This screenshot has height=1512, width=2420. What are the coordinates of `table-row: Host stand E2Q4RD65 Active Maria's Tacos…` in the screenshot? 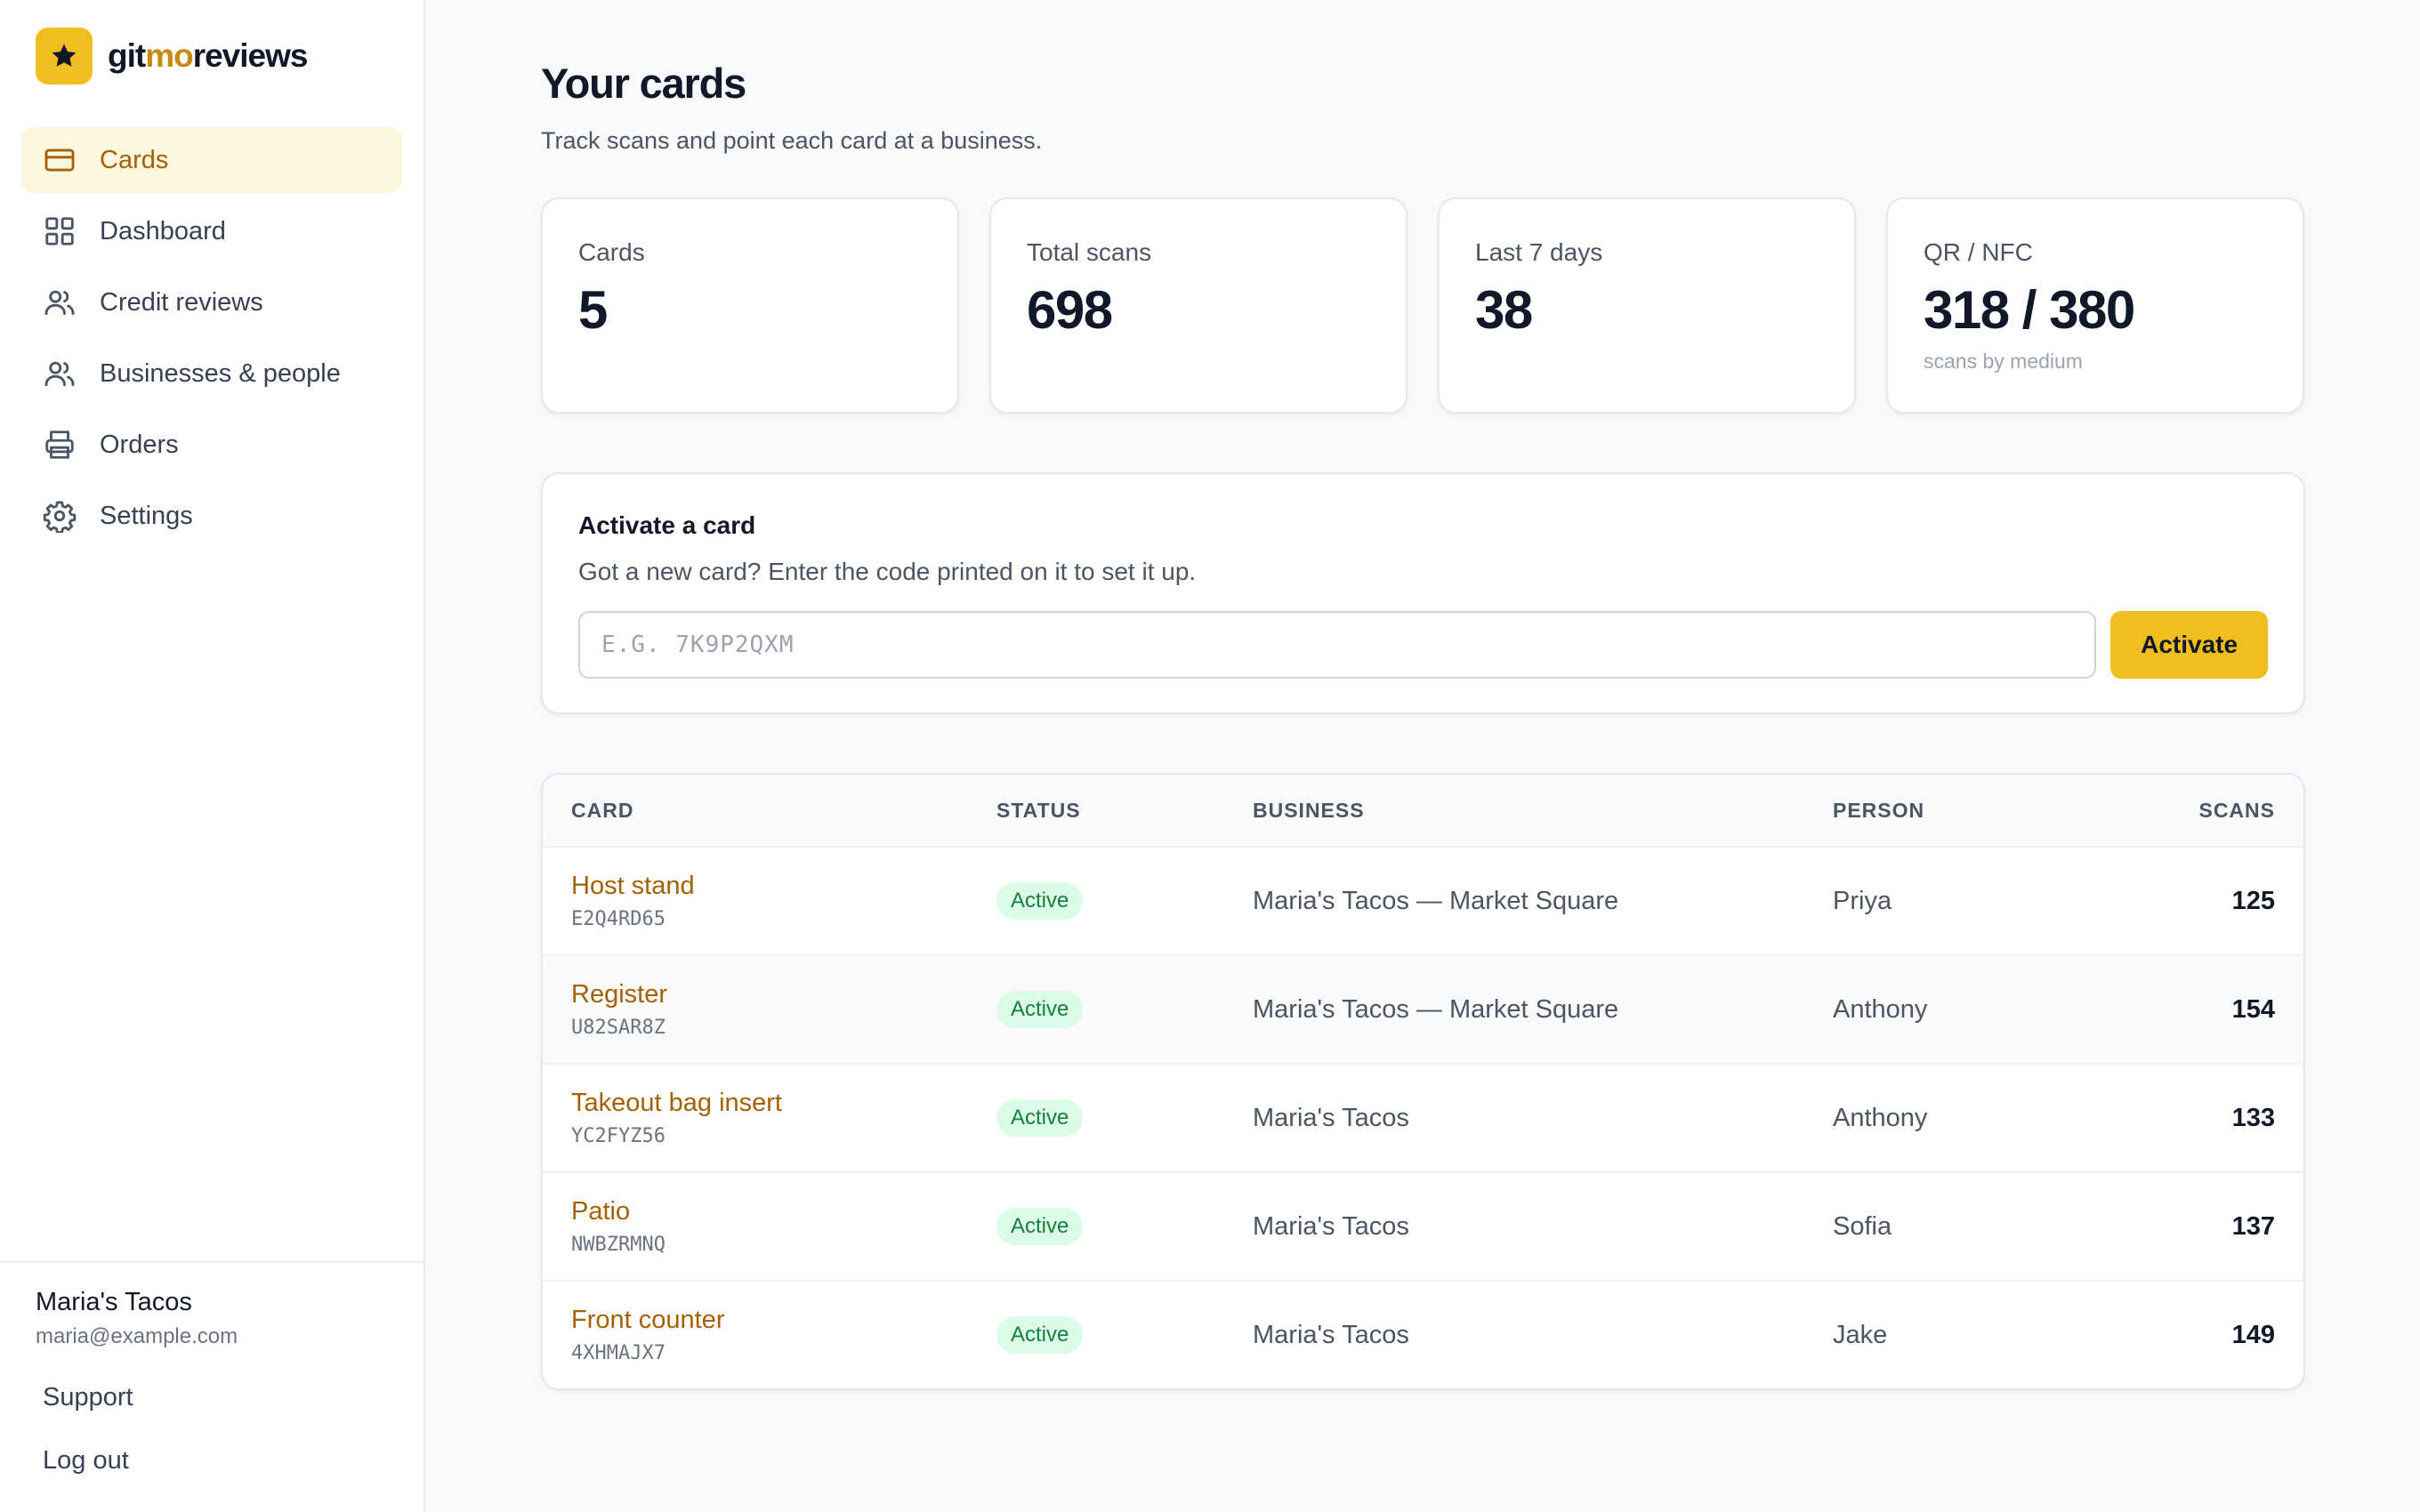 It's located at (1423, 900).